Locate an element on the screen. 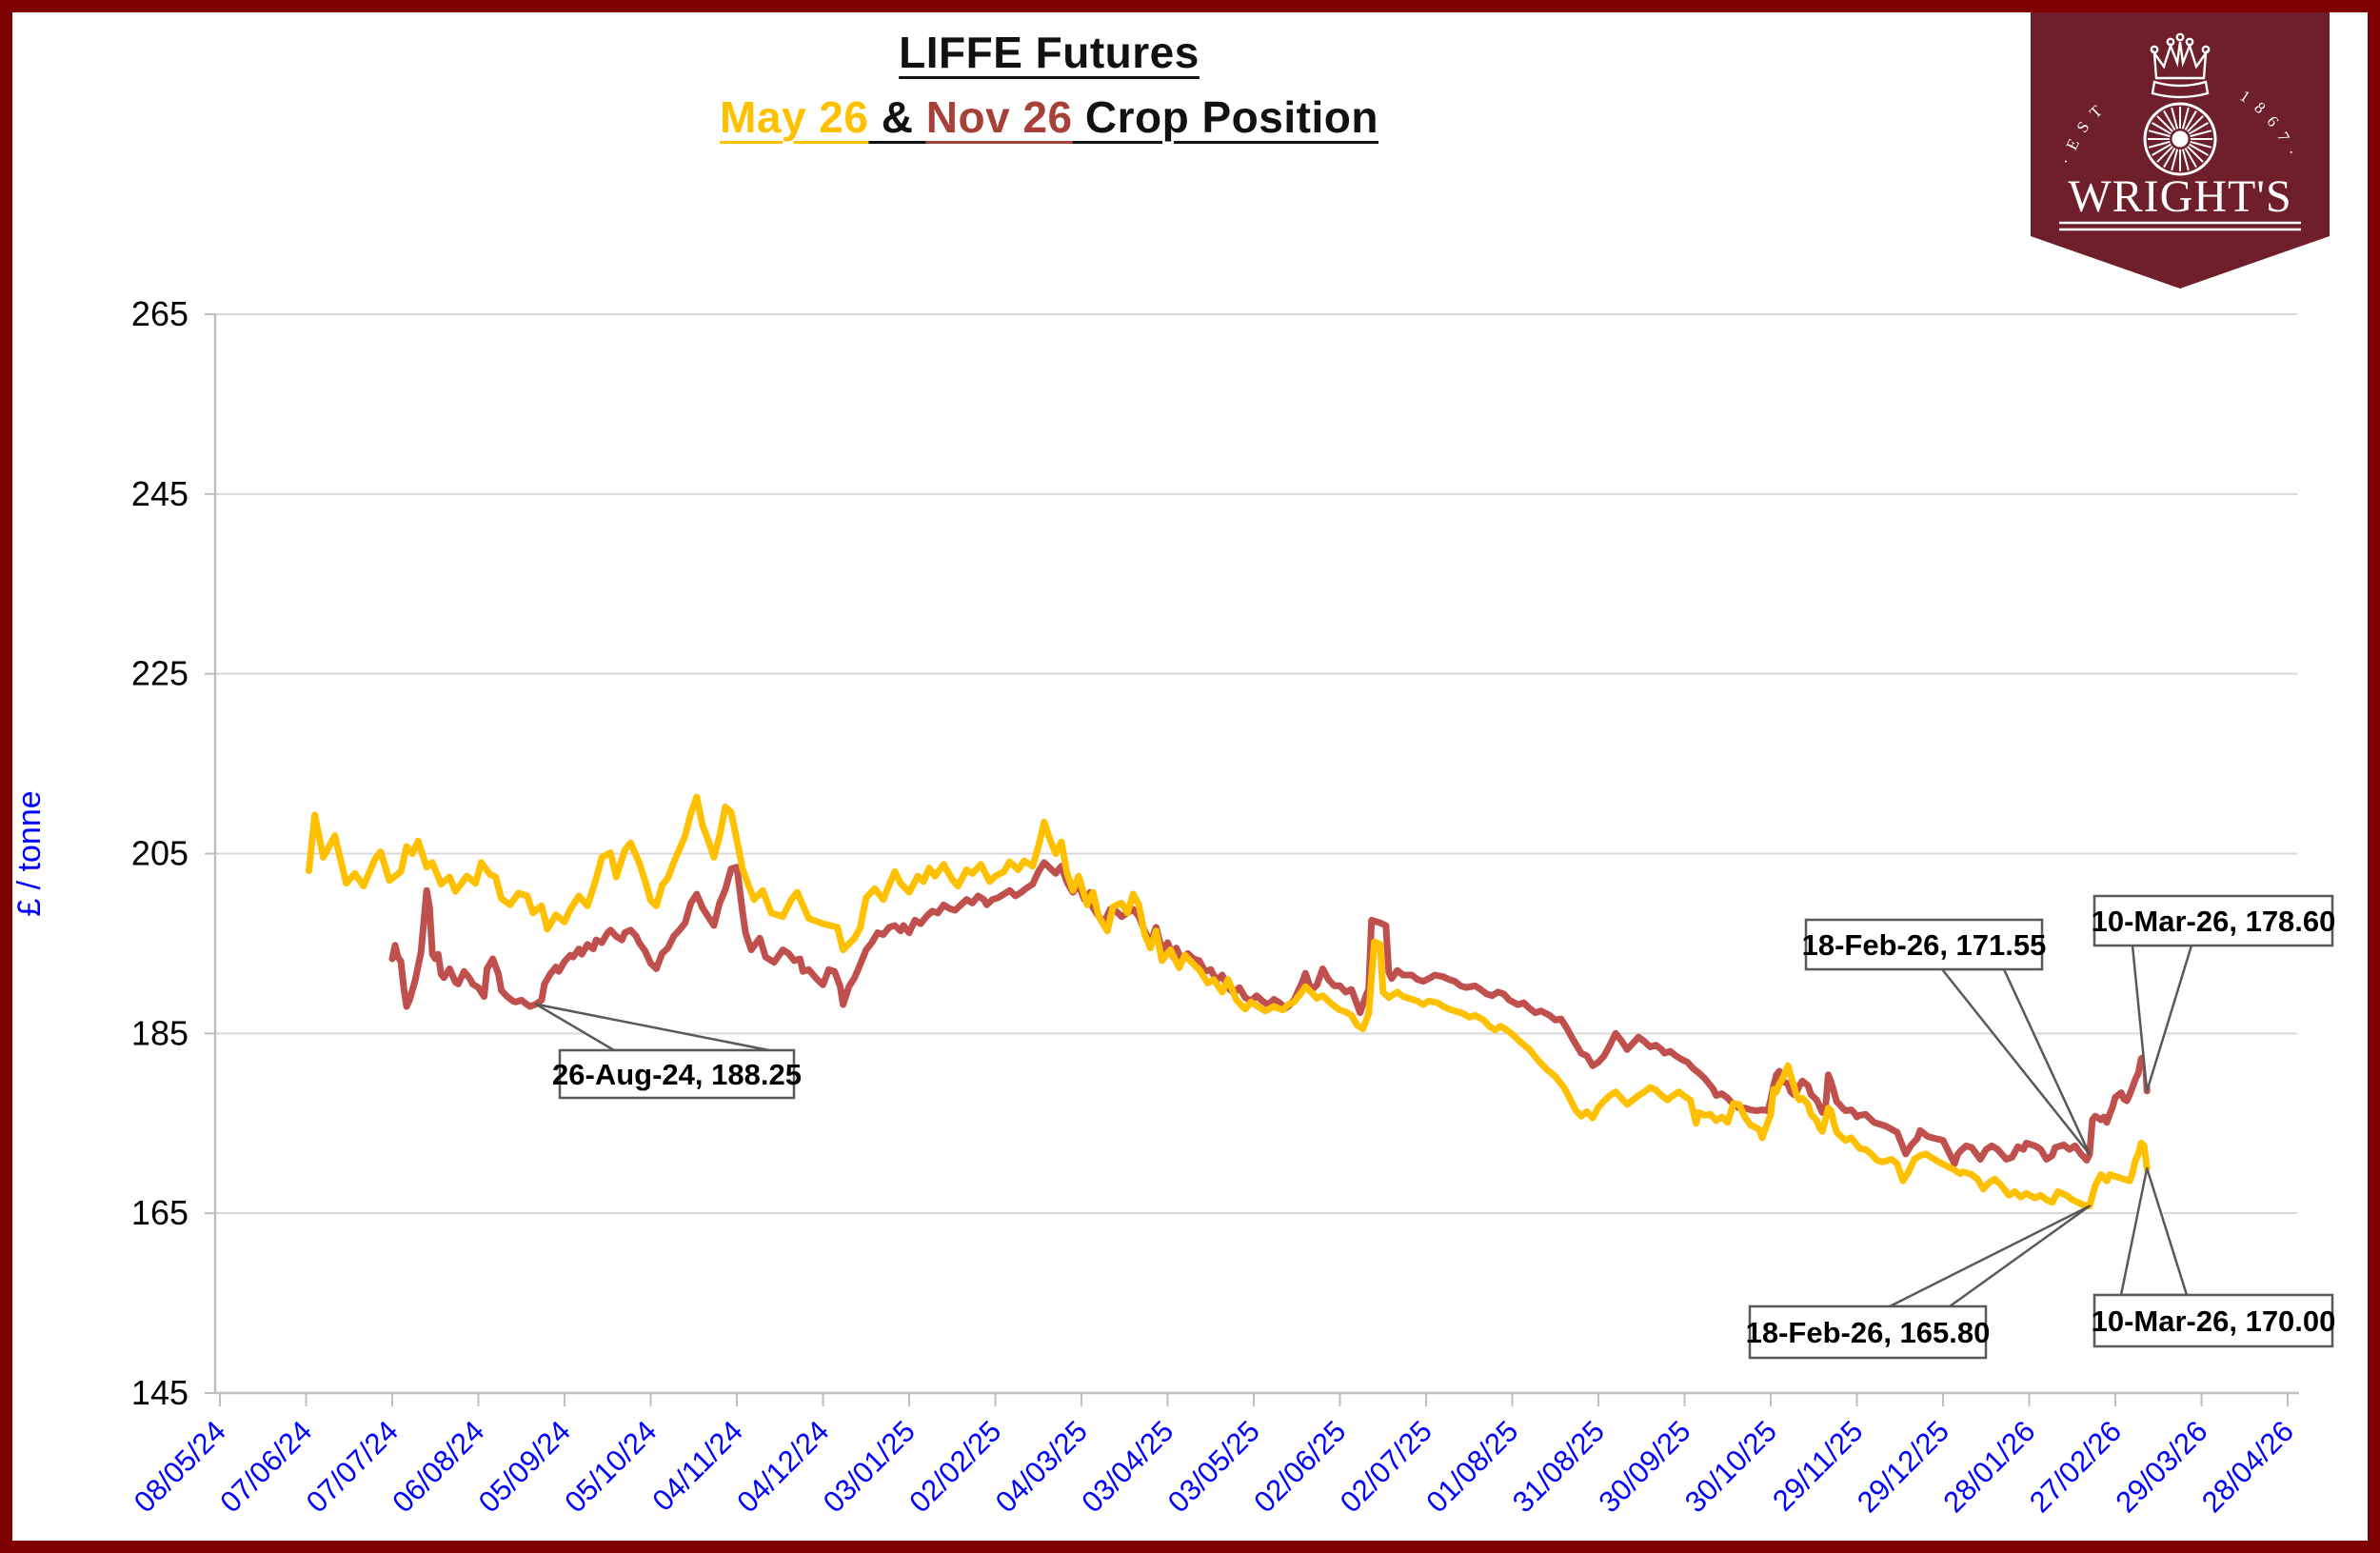 This screenshot has width=2380, height=1553. y-axis-title: £ / tonne is located at coordinates (29, 853).